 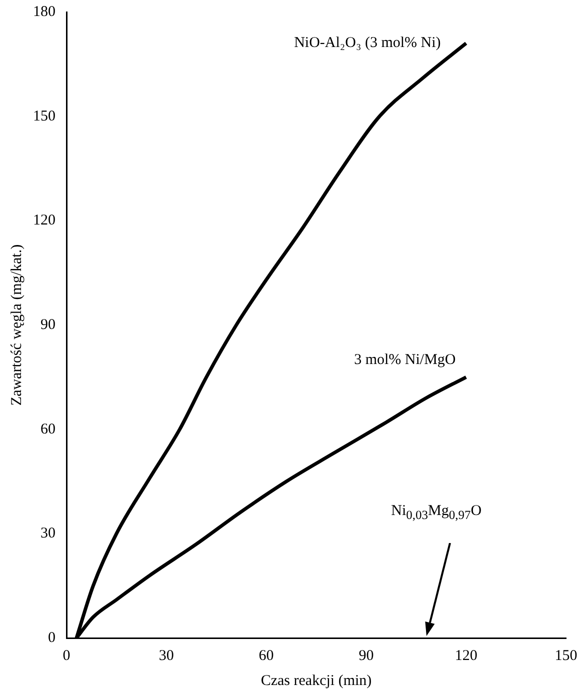 I want to click on y-tick-label: 30, so click(x=48, y=534).